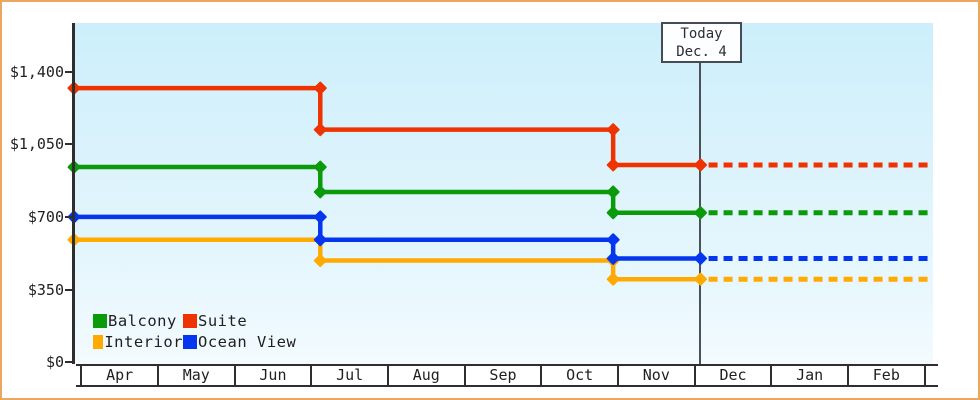  What do you see at coordinates (701, 51) in the screenshot?
I see `today-date: Dec. 4` at bounding box center [701, 51].